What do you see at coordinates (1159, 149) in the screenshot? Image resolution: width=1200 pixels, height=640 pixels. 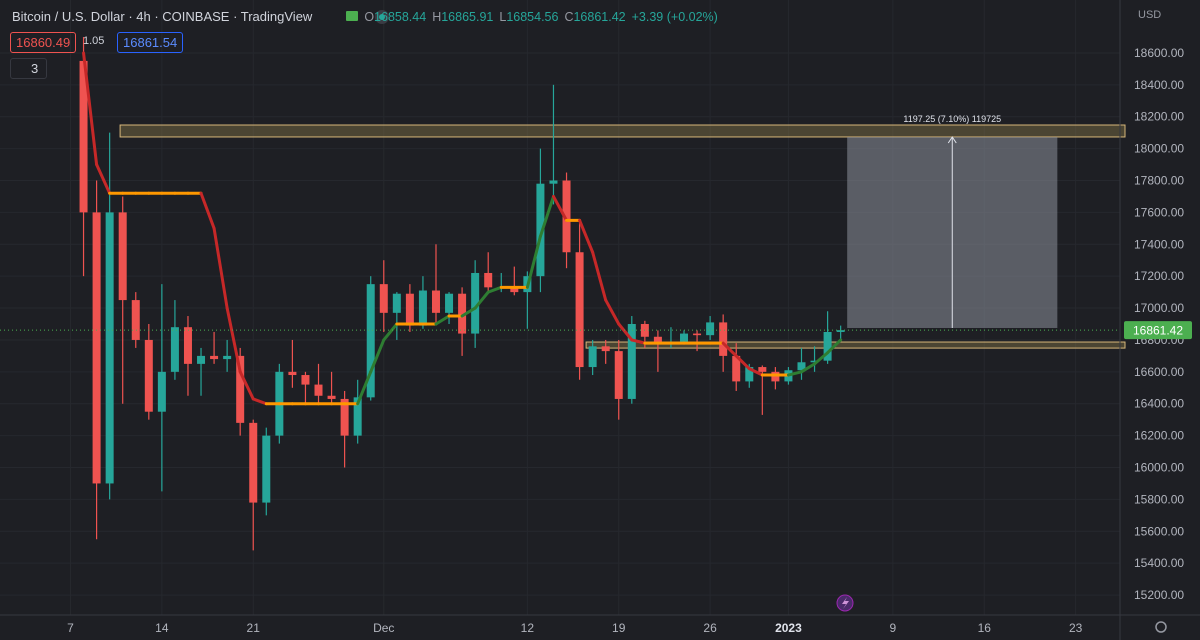 I see `y-tick-label: 18000.00` at bounding box center [1159, 149].